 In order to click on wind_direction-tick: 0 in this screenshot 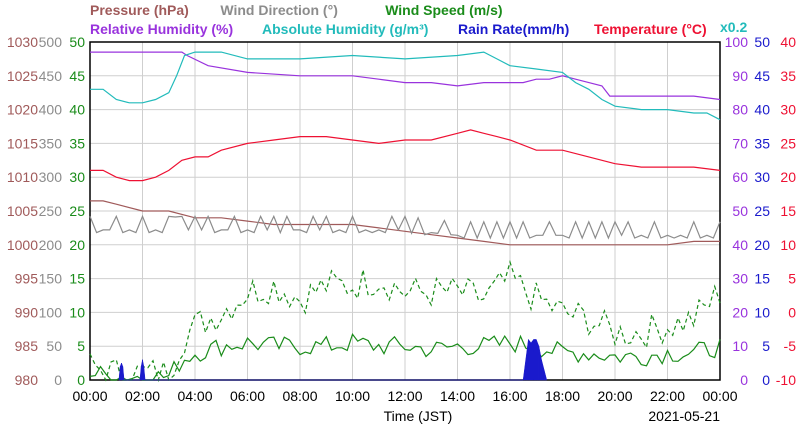, I will do `click(58, 380)`.